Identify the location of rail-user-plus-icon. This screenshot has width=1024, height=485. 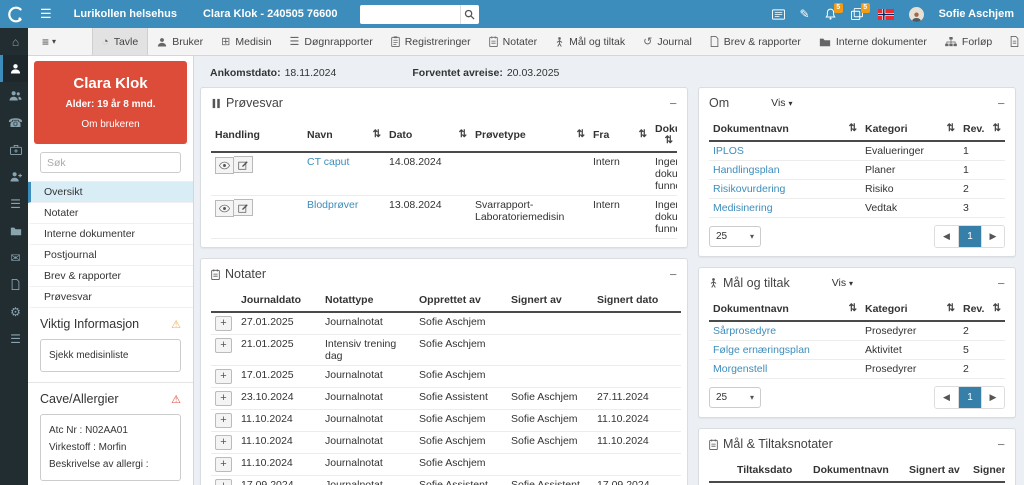
(14, 176).